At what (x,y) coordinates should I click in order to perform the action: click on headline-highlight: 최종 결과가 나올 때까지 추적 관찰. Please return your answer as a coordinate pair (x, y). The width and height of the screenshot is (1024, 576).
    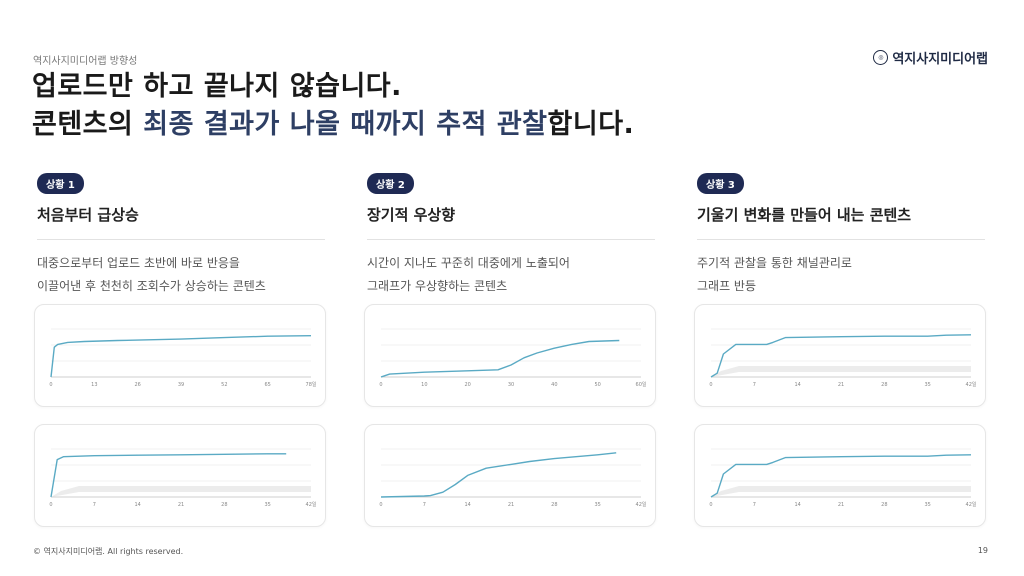
    Looking at the image, I should click on (345, 124).